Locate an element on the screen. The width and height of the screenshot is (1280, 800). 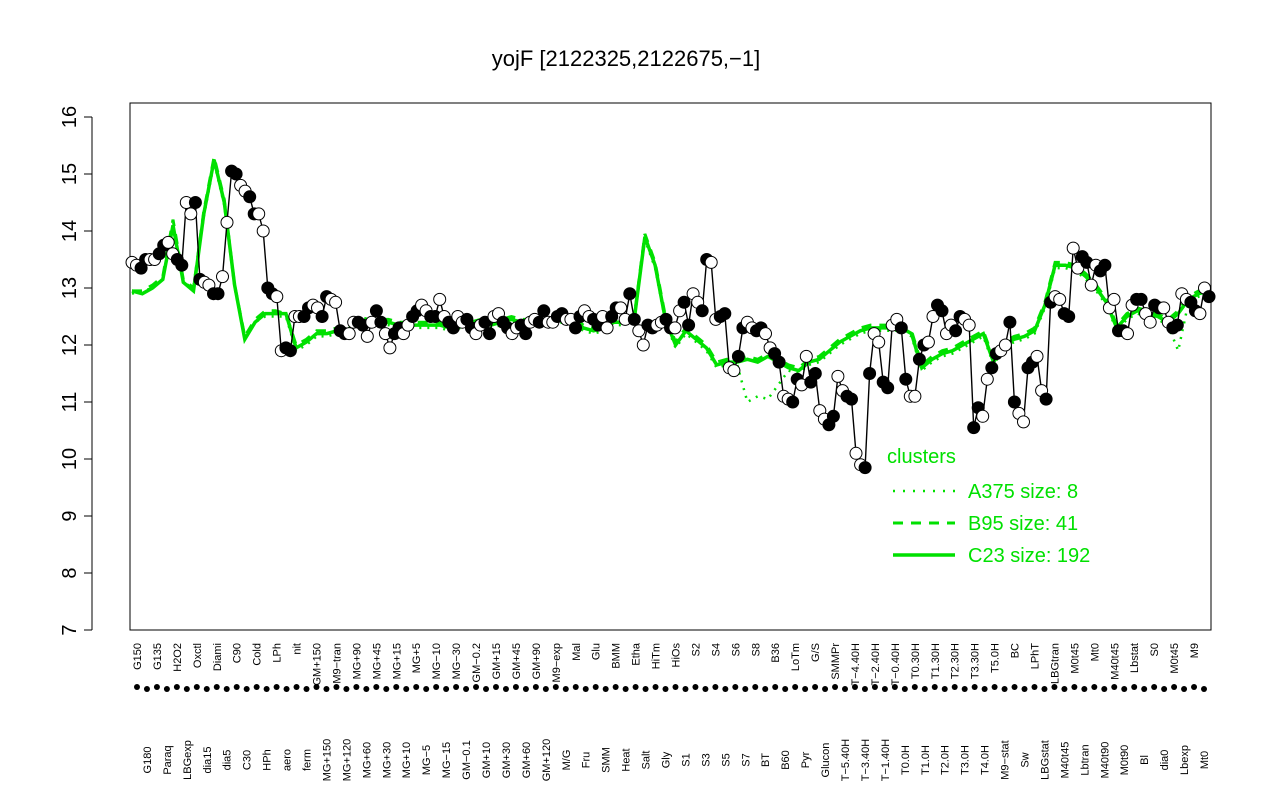
x-tick-label: Mal is located at coordinates (577, 652).